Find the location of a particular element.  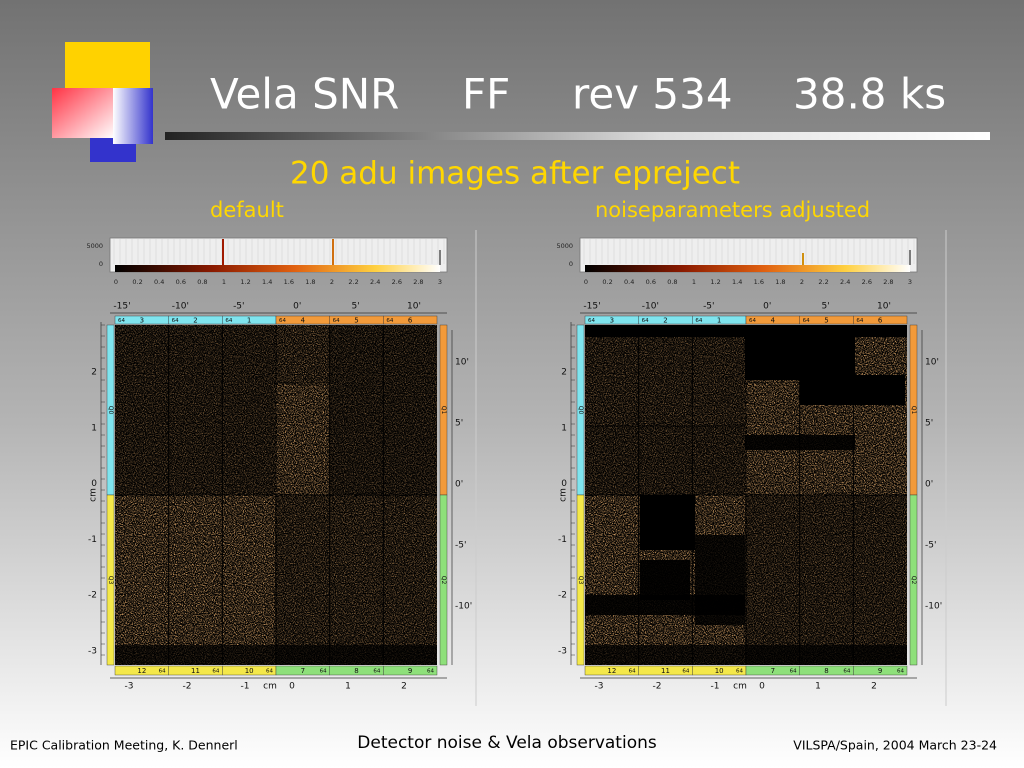

colorbar is located at coordinates (277, 268).